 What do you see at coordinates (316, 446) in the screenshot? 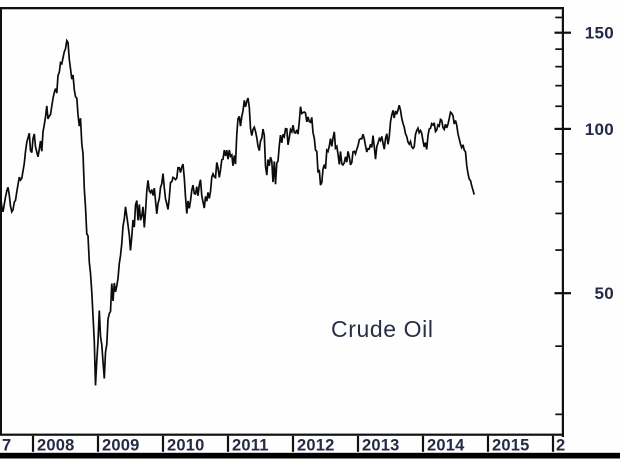
I see `x-axis-label: 2012` at bounding box center [316, 446].